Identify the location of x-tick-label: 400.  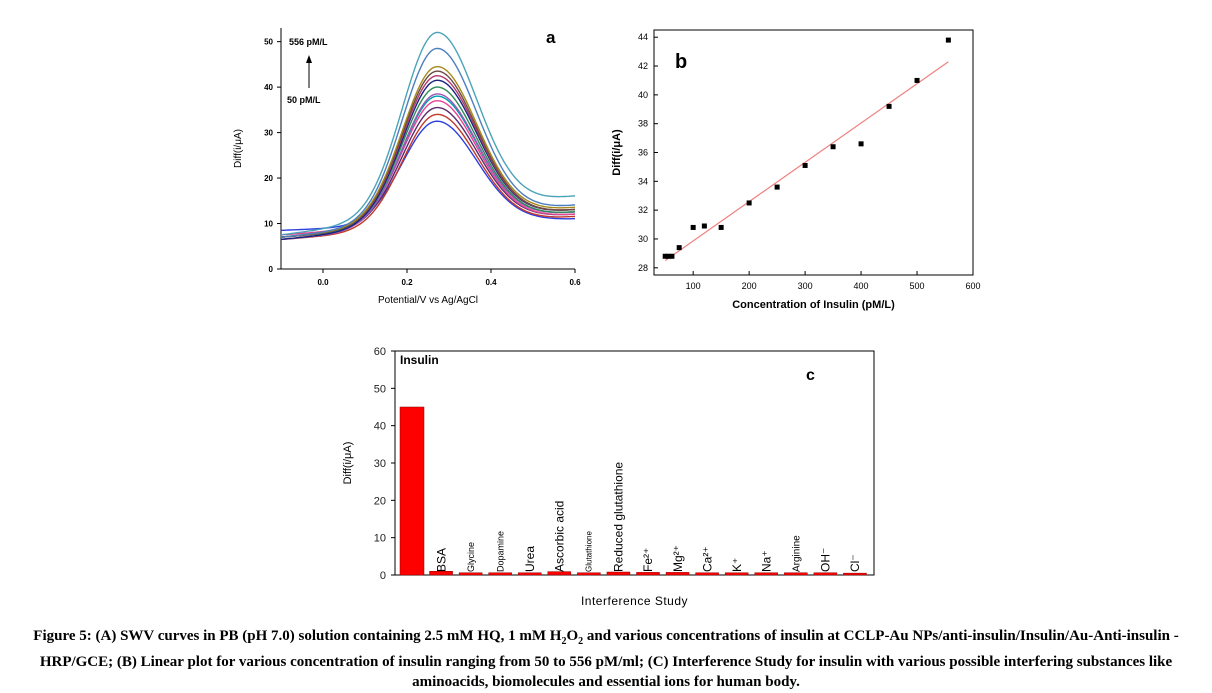
(861, 286).